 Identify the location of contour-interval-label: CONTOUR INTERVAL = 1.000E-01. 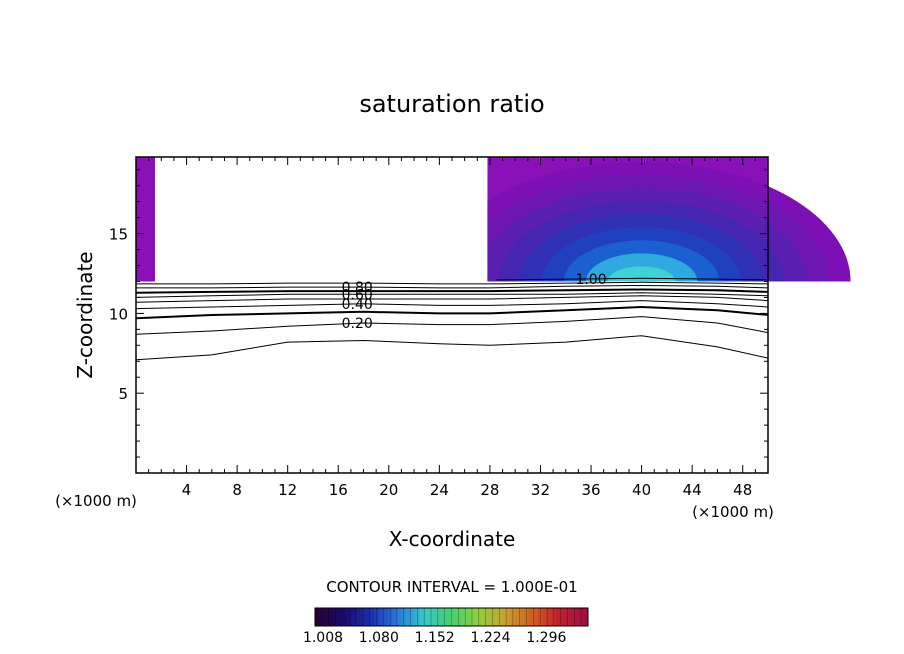
(451, 587).